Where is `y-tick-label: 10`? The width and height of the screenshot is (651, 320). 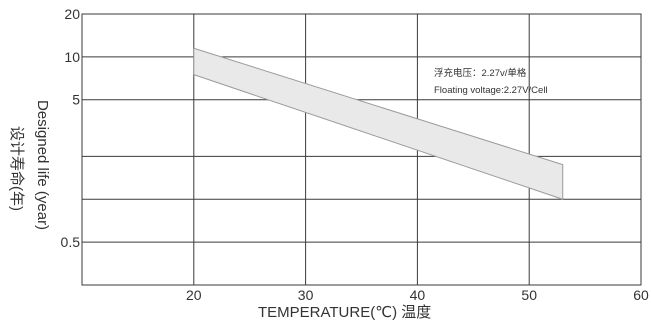
y-tick-label: 10 is located at coordinates (72, 57).